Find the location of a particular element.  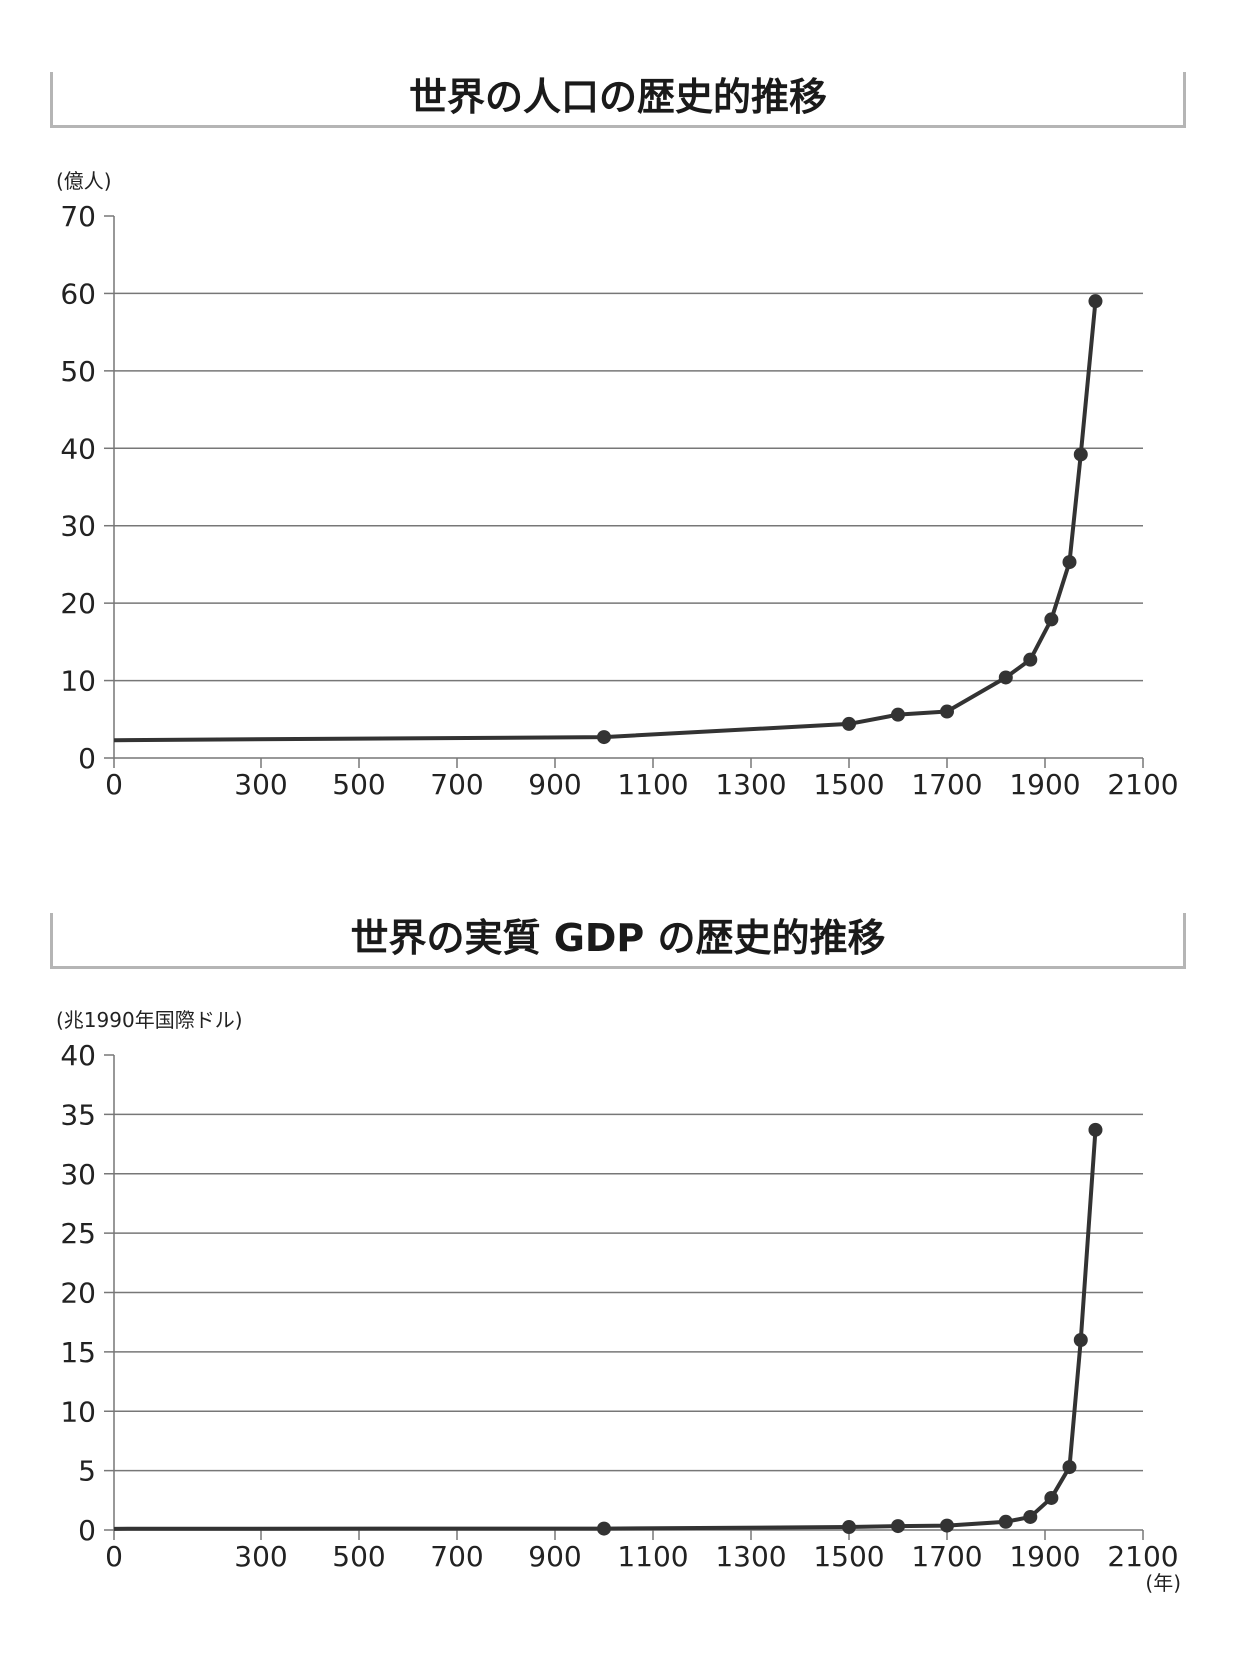

gdp-x-tick-label: 900 is located at coordinates (554, 1556).